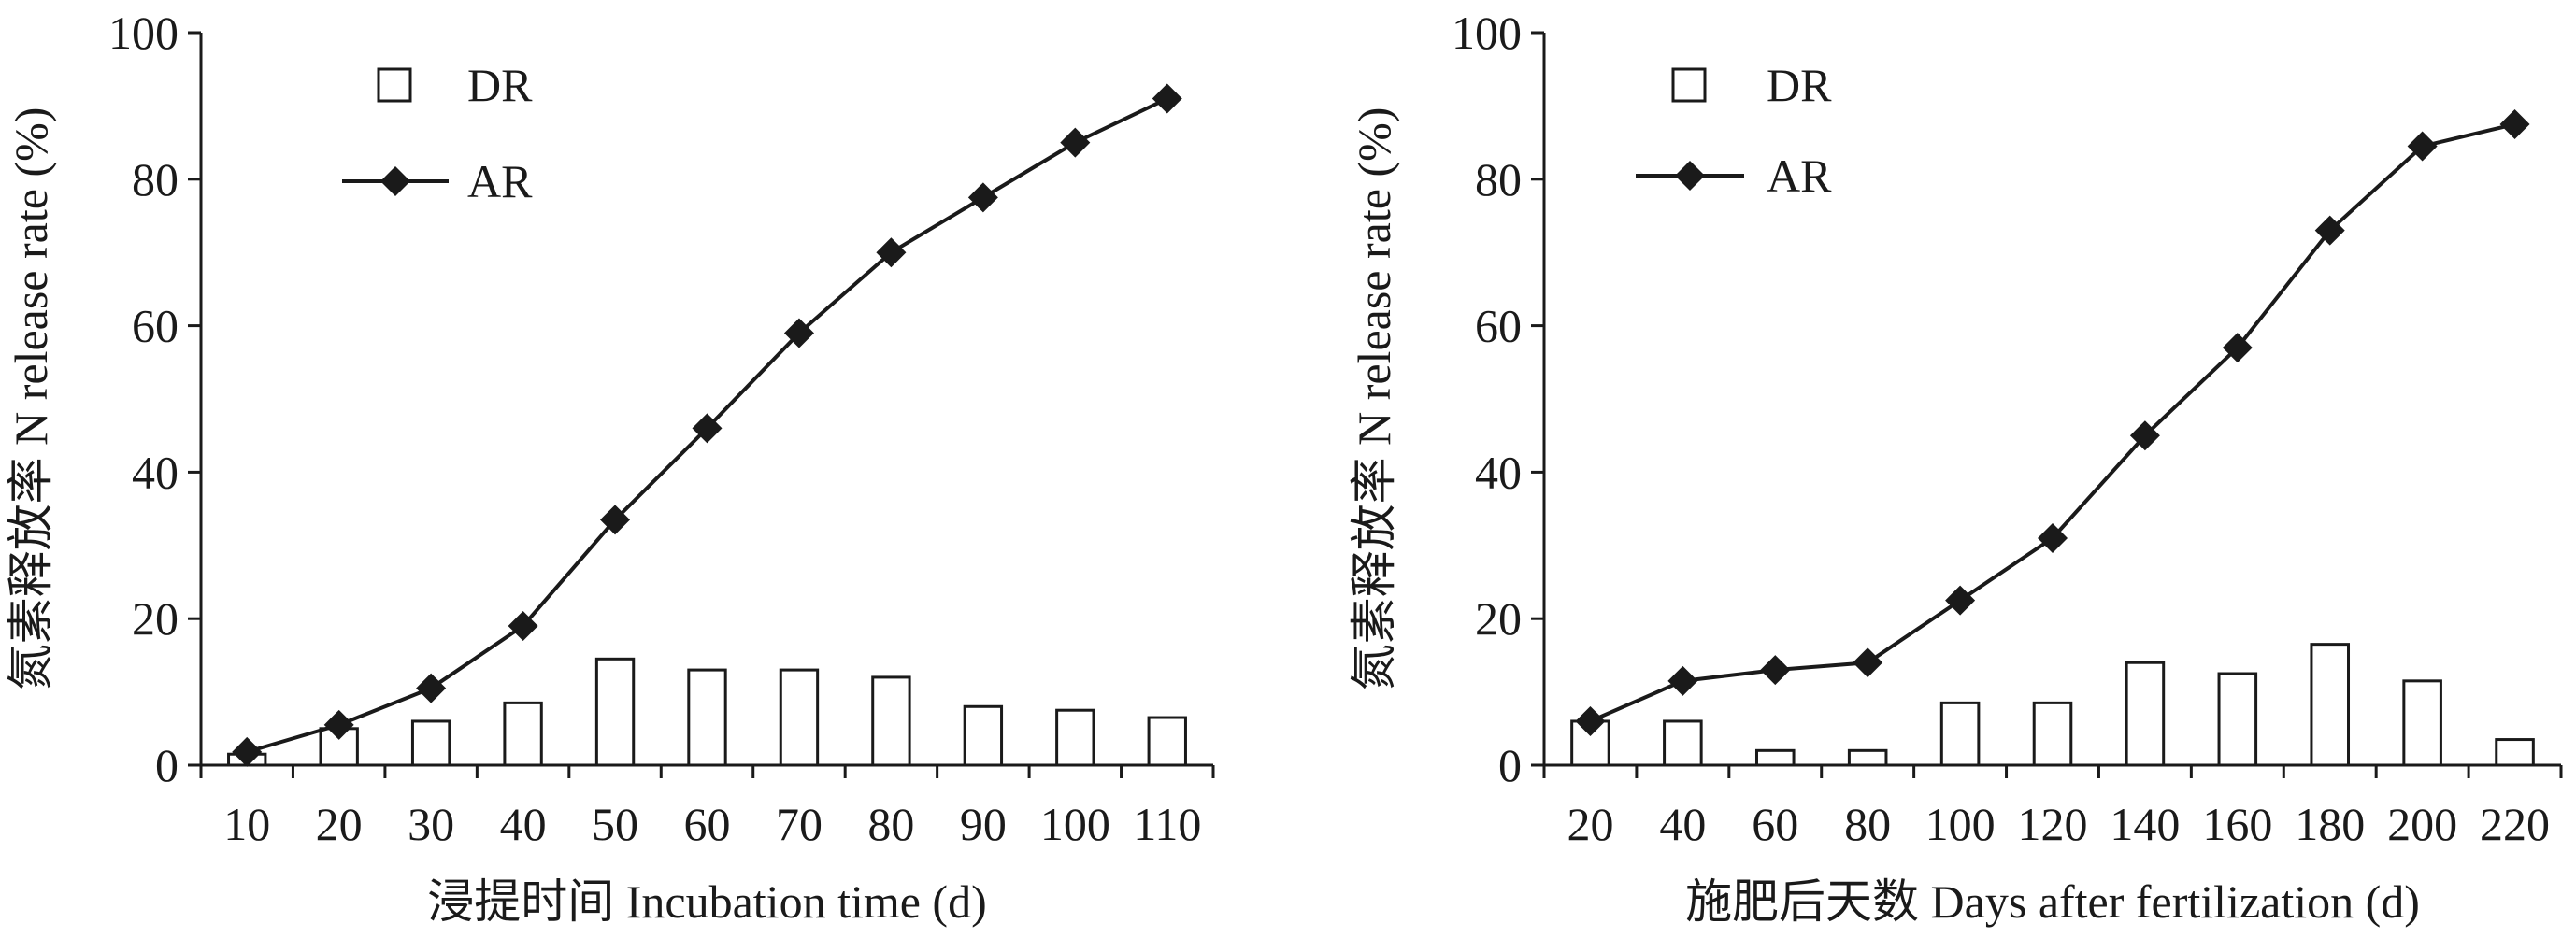  What do you see at coordinates (246, 824) in the screenshot?
I see `x-tick-label: 10` at bounding box center [246, 824].